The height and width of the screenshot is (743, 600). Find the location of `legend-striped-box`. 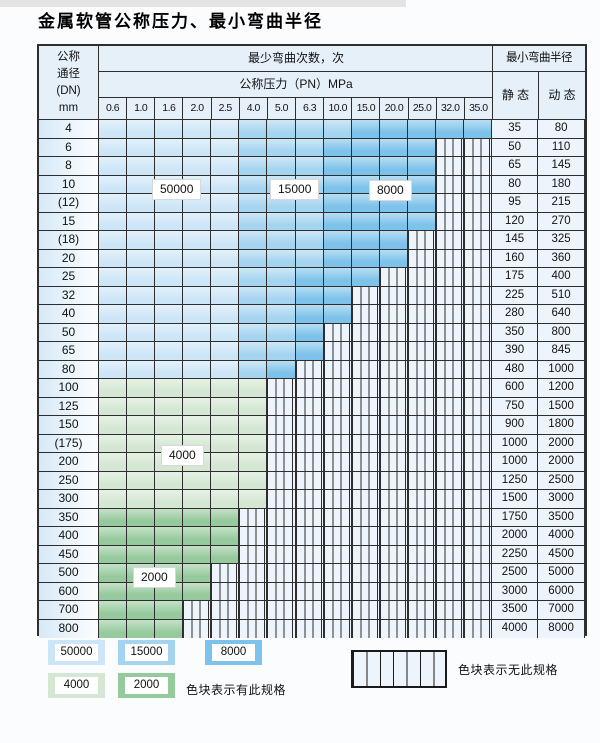

legend-striped-box is located at coordinates (399, 669).